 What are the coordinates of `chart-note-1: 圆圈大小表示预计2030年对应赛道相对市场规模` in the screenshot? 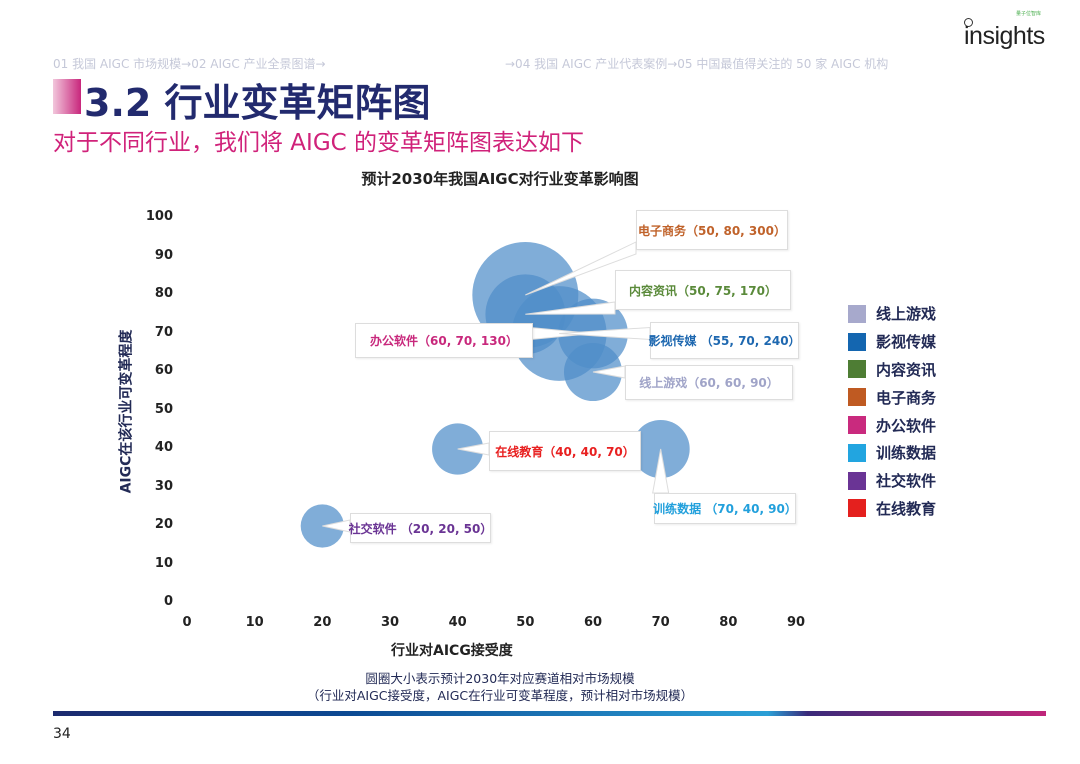 It's located at (500, 678).